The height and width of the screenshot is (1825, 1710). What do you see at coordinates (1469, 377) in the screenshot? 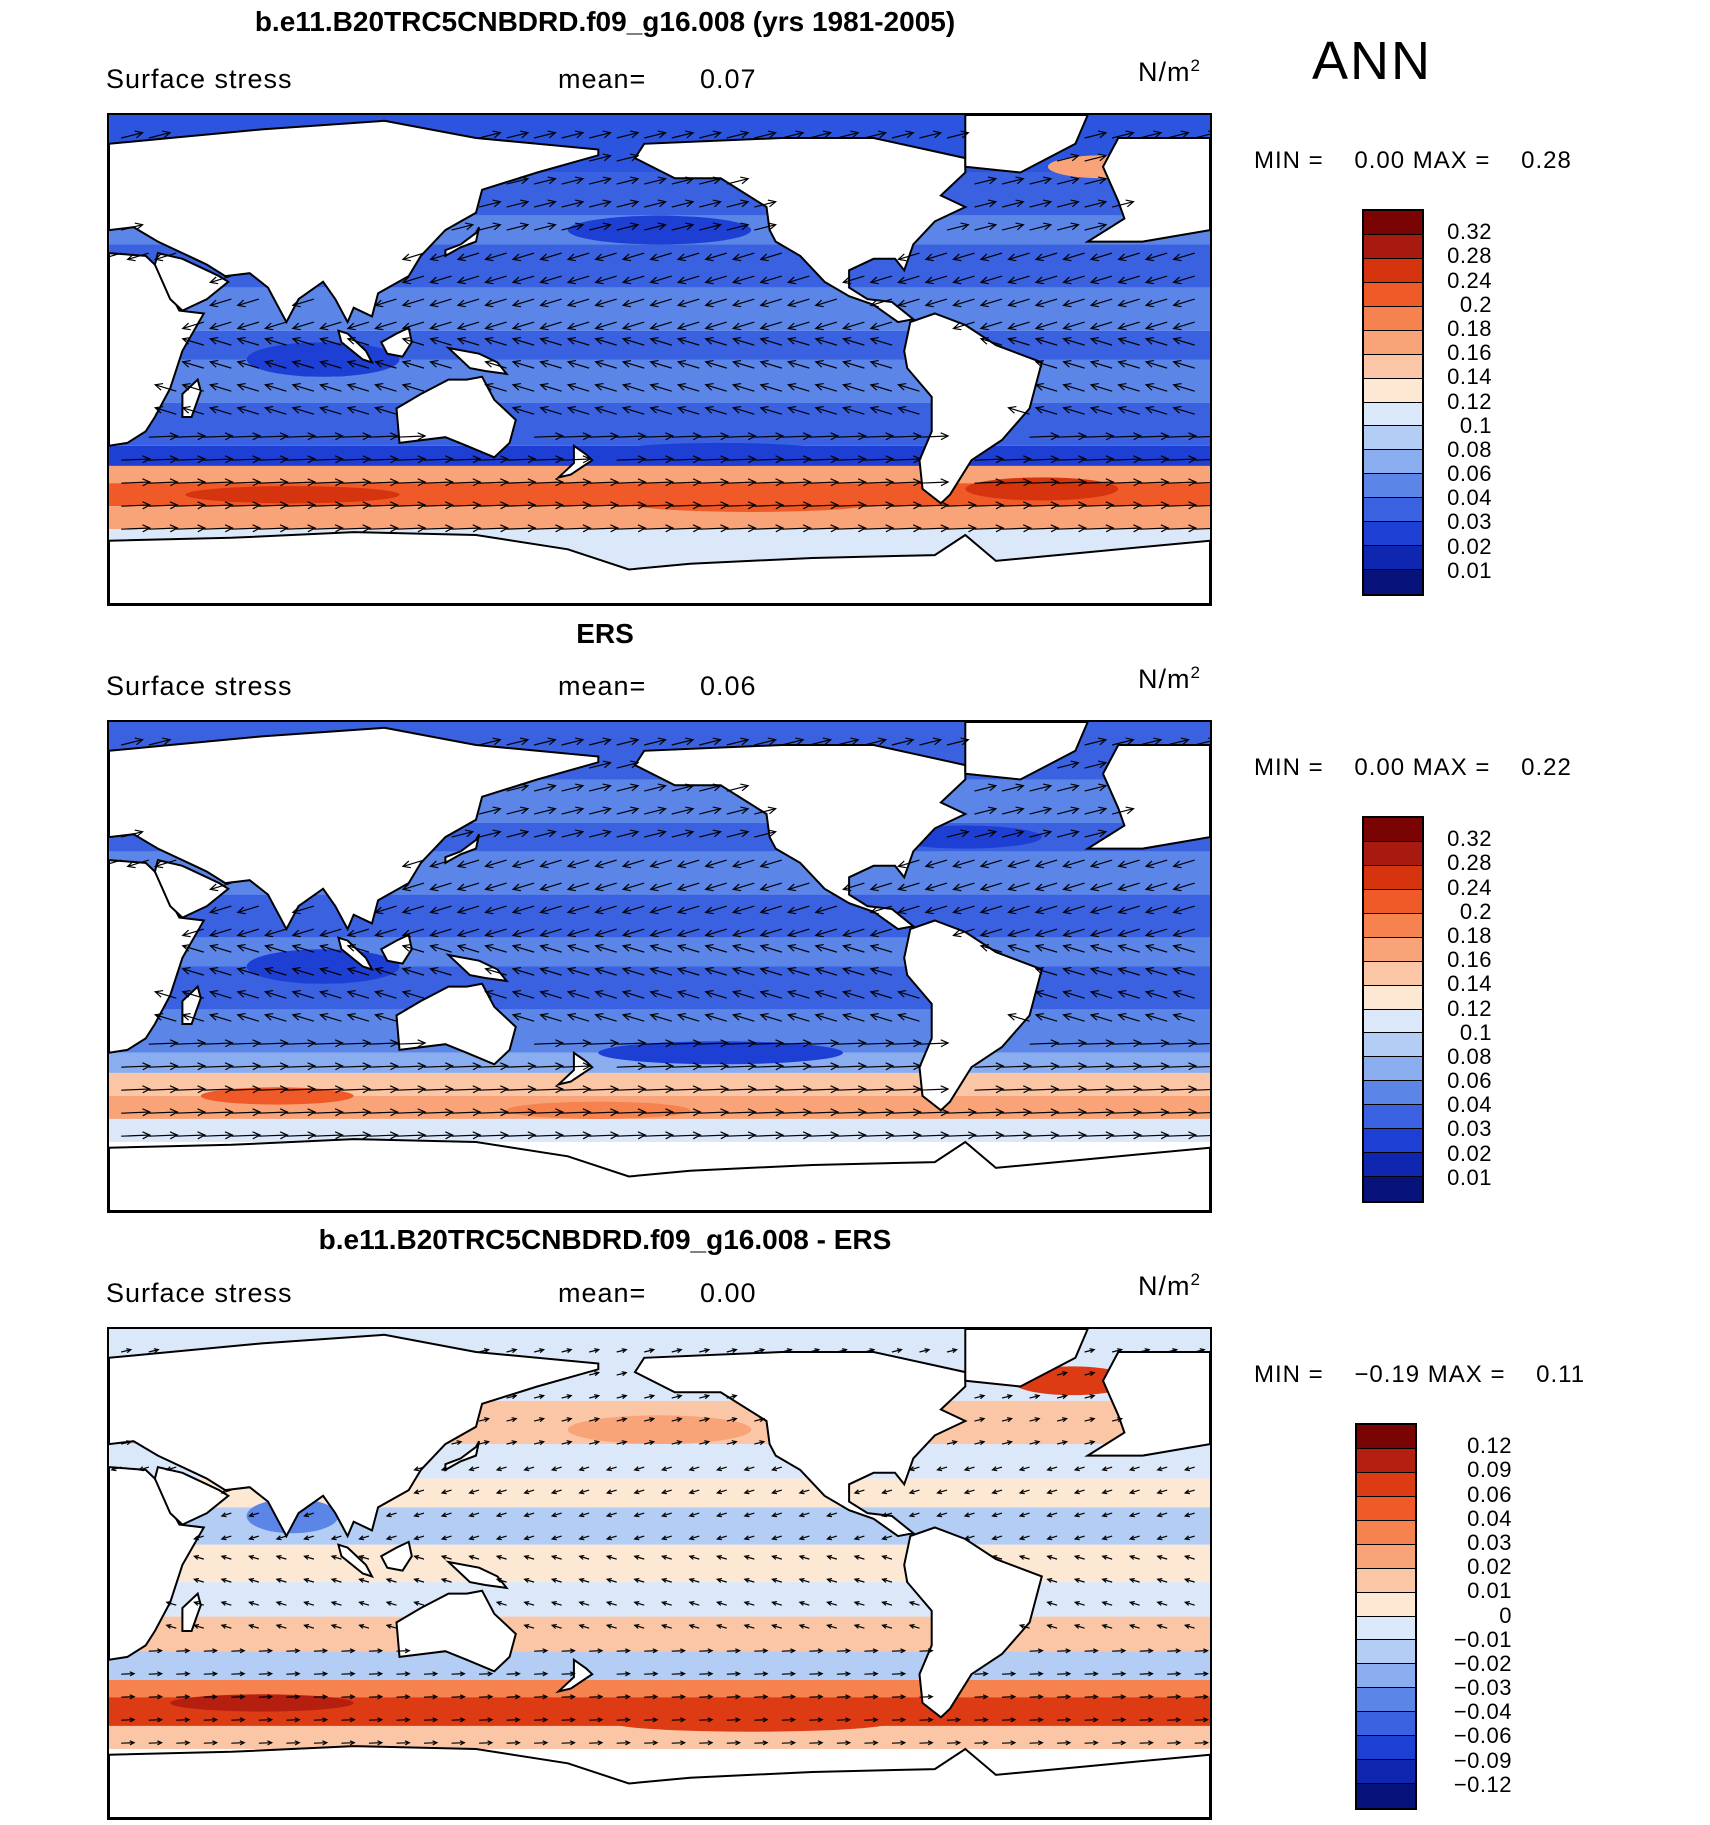
I see `colorbar-label: 0.14` at bounding box center [1469, 377].